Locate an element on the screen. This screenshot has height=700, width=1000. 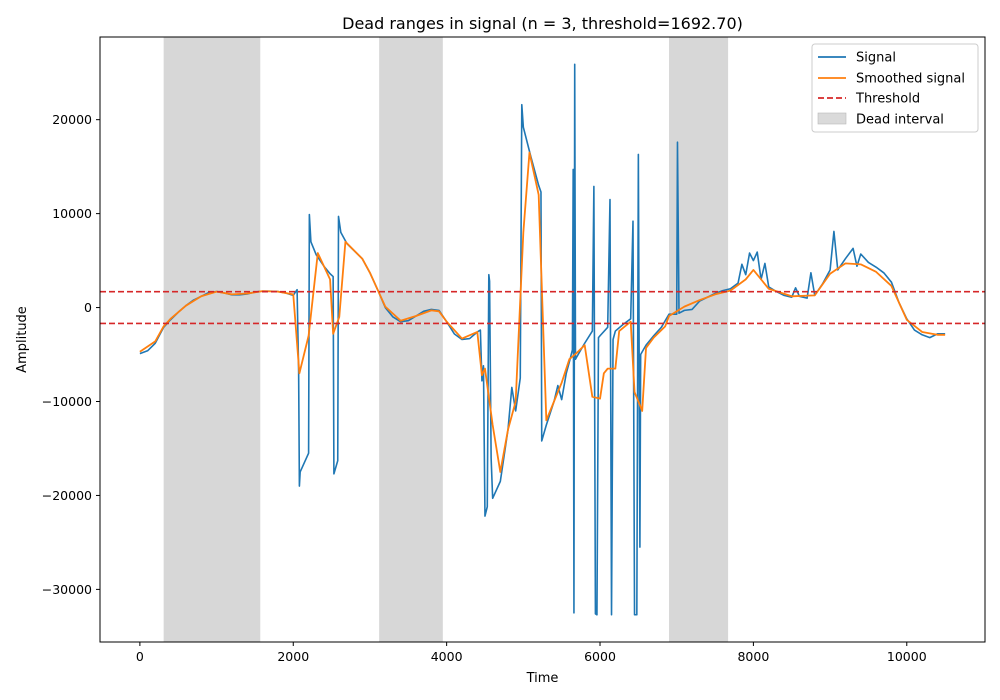
legend-threshold-label: Threshold is located at coordinates (887, 99).